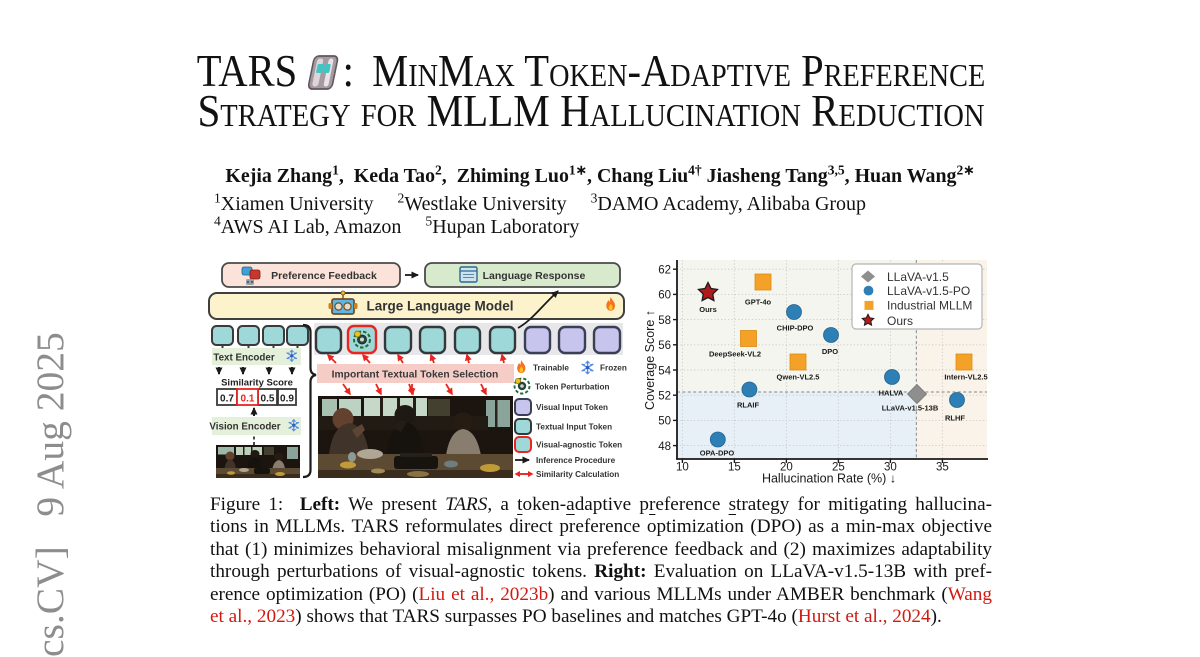 This screenshot has width=1200, height=657. Describe the element at coordinates (324, 276) in the screenshot. I see `svg-text: Preference Feedback` at that location.